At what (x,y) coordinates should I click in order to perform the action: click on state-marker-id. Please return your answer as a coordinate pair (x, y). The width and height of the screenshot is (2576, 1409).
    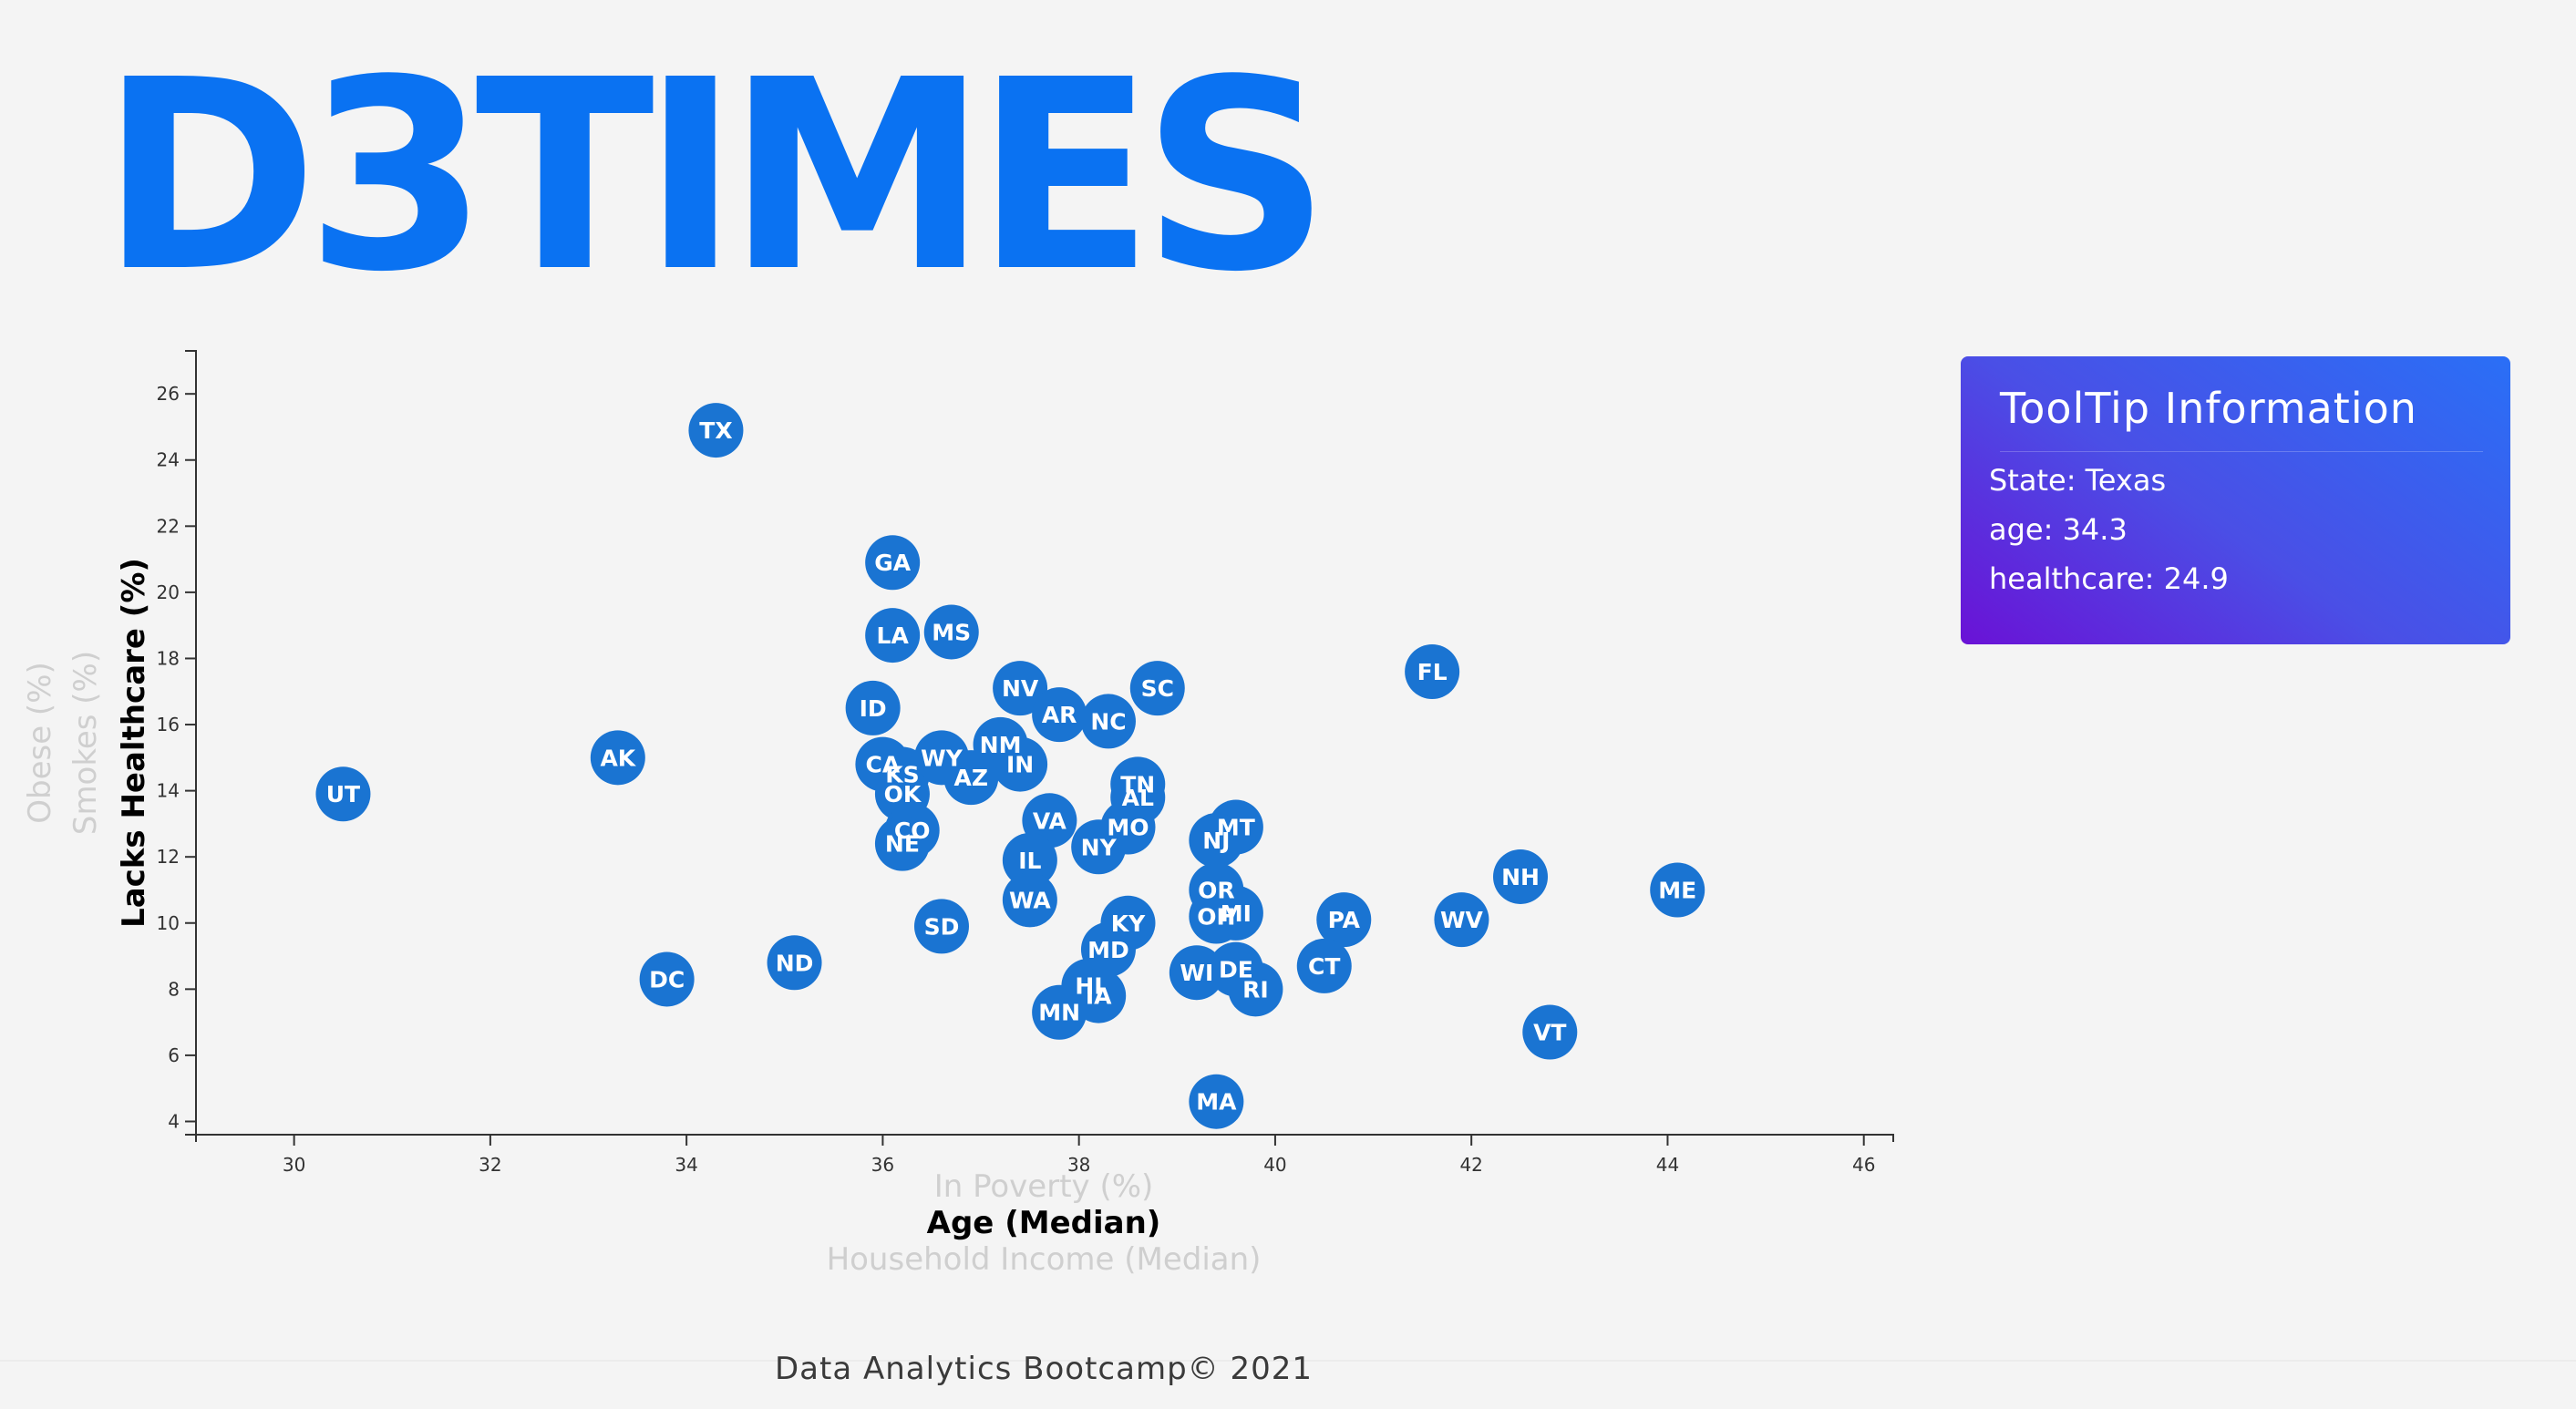
    Looking at the image, I should click on (873, 707).